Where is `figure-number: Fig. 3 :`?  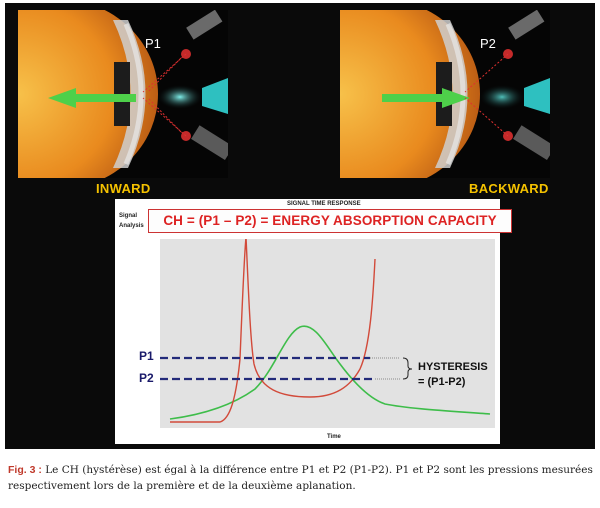
figure-number: Fig. 3 : is located at coordinates (25, 470).